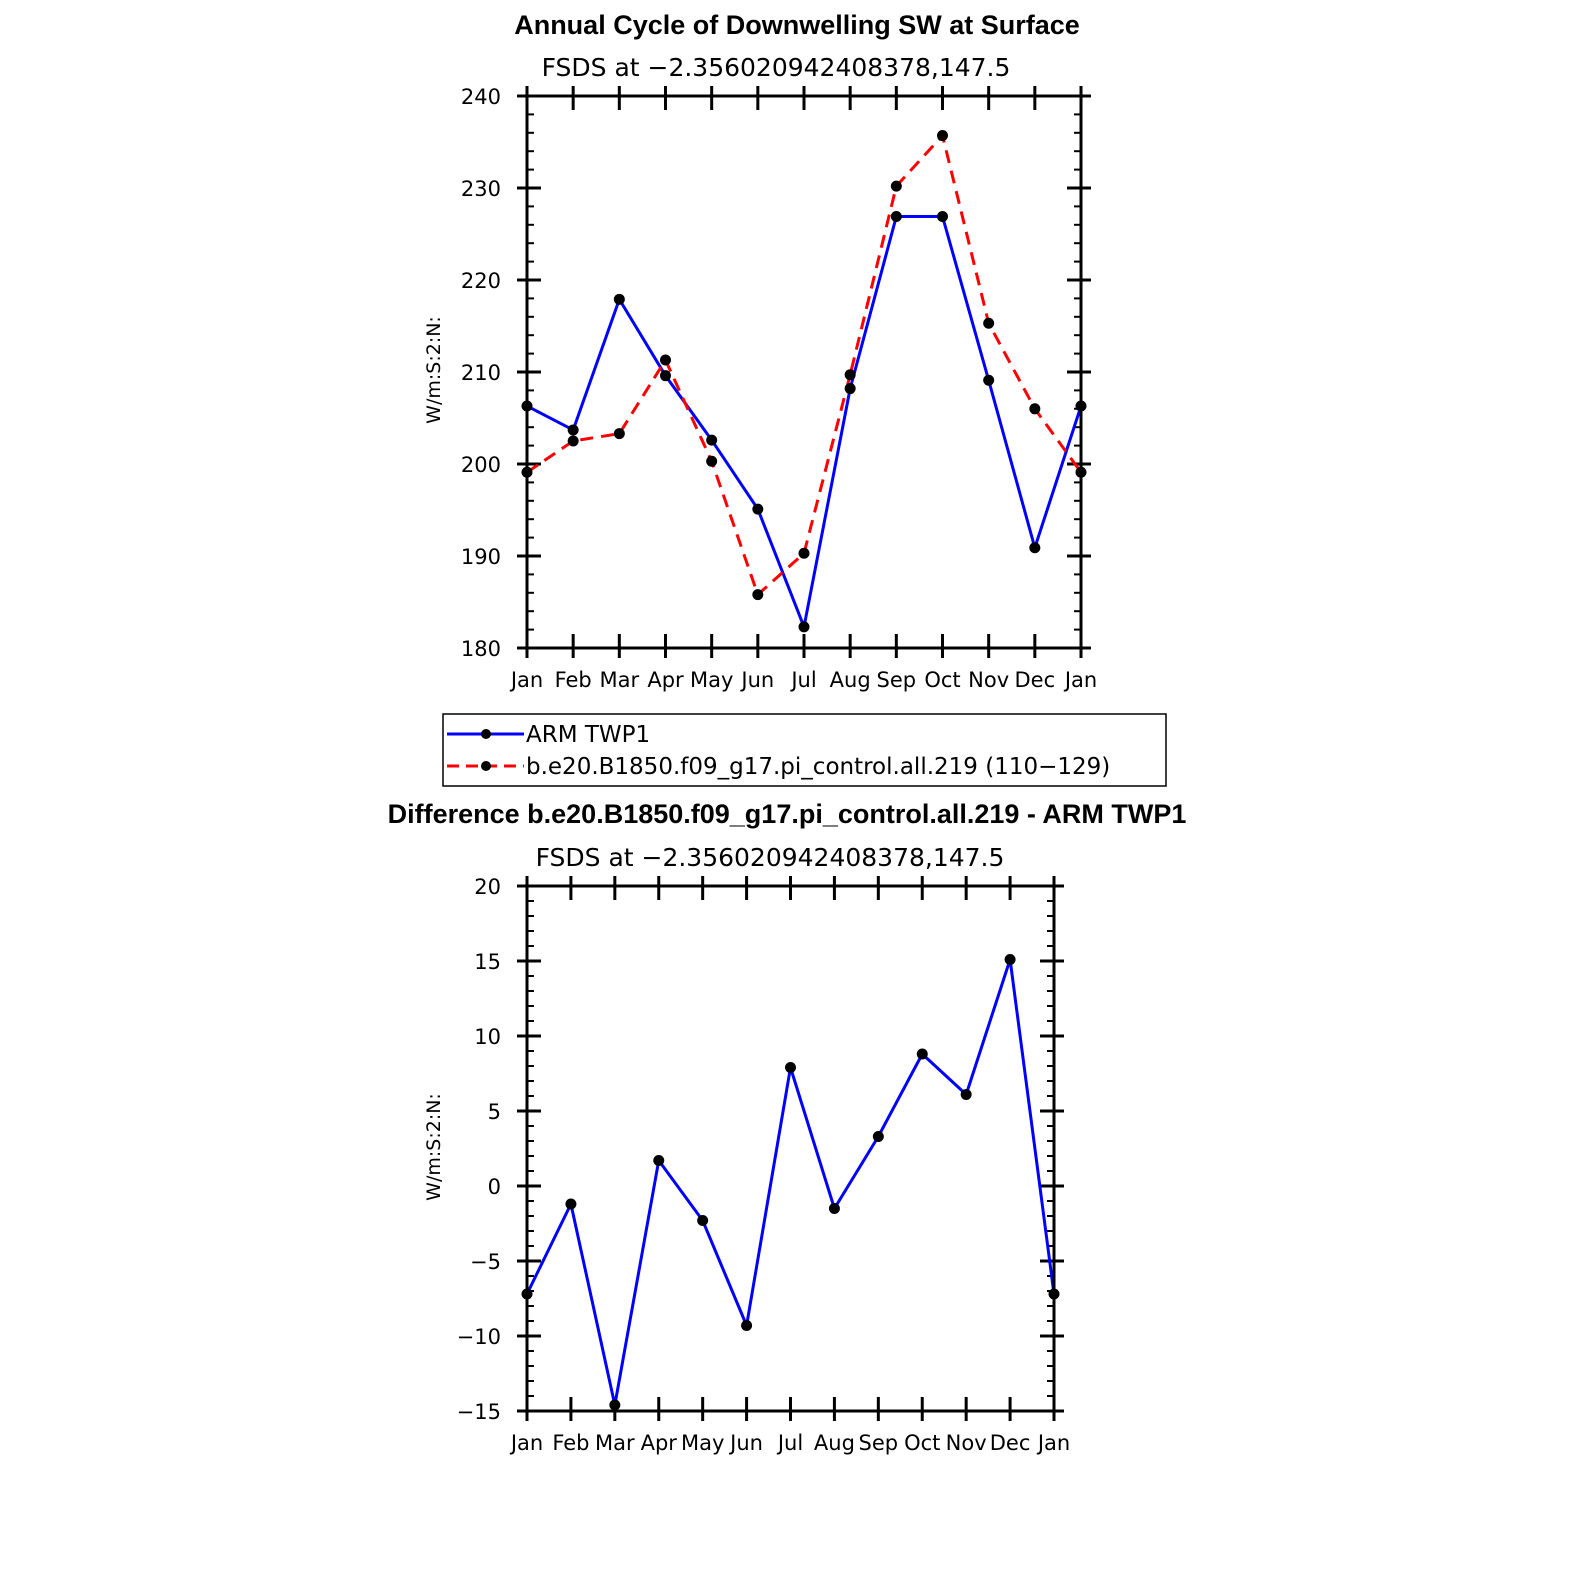 This screenshot has height=1574, width=1574. Describe the element at coordinates (487, 962) in the screenshot. I see `y-tick-label: 15` at that location.